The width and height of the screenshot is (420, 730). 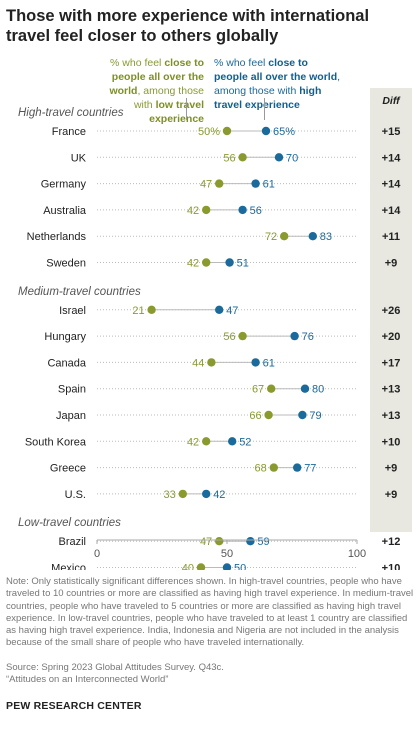 I want to click on legend-low-mid: , among those with, so click(x=168, y=98).